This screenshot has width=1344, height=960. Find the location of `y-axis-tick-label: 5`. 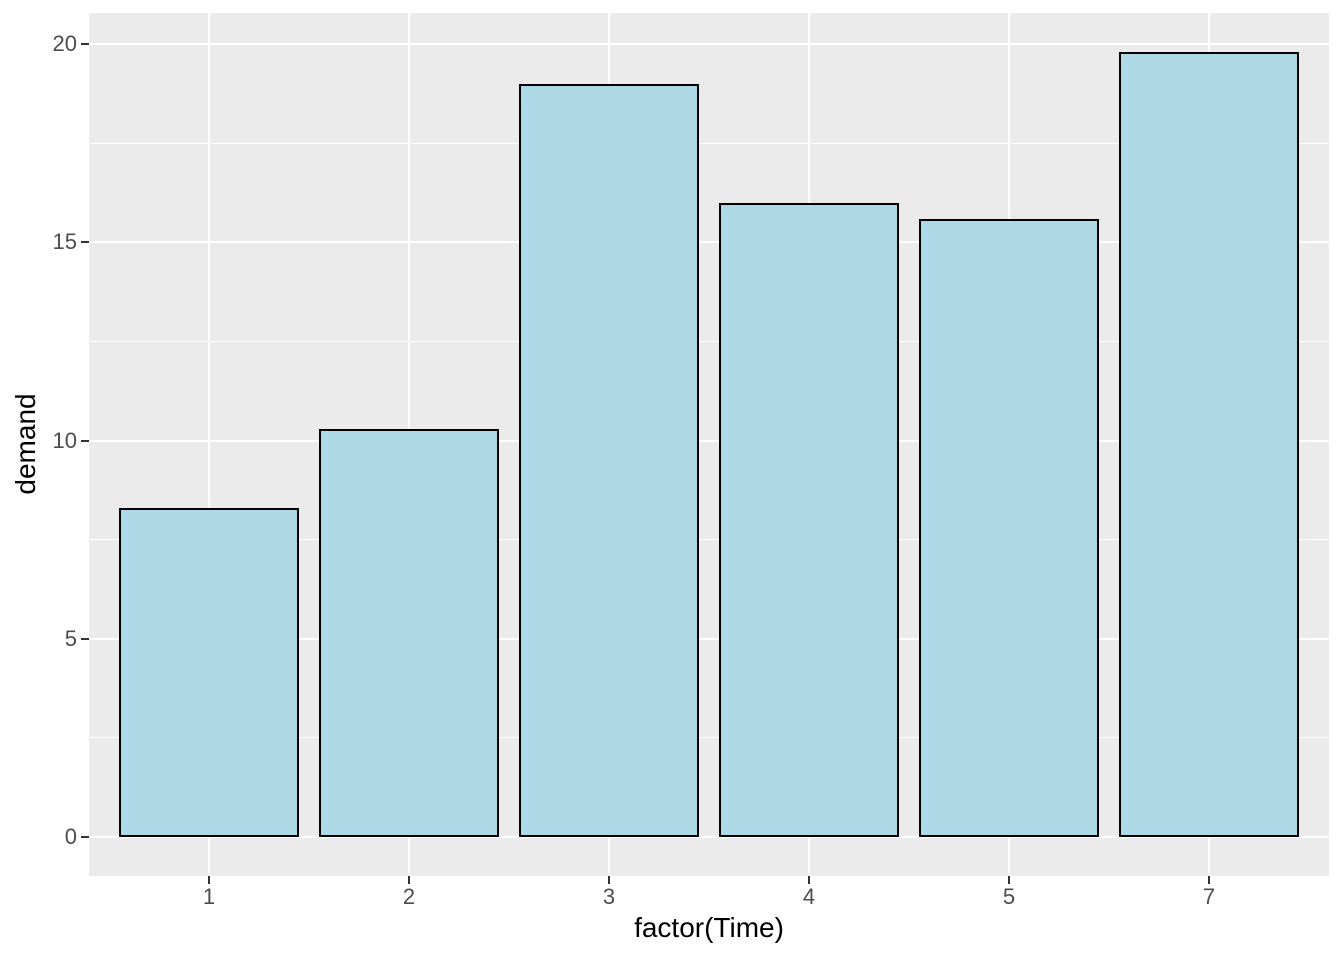

y-axis-tick-label: 5 is located at coordinates (70, 638).